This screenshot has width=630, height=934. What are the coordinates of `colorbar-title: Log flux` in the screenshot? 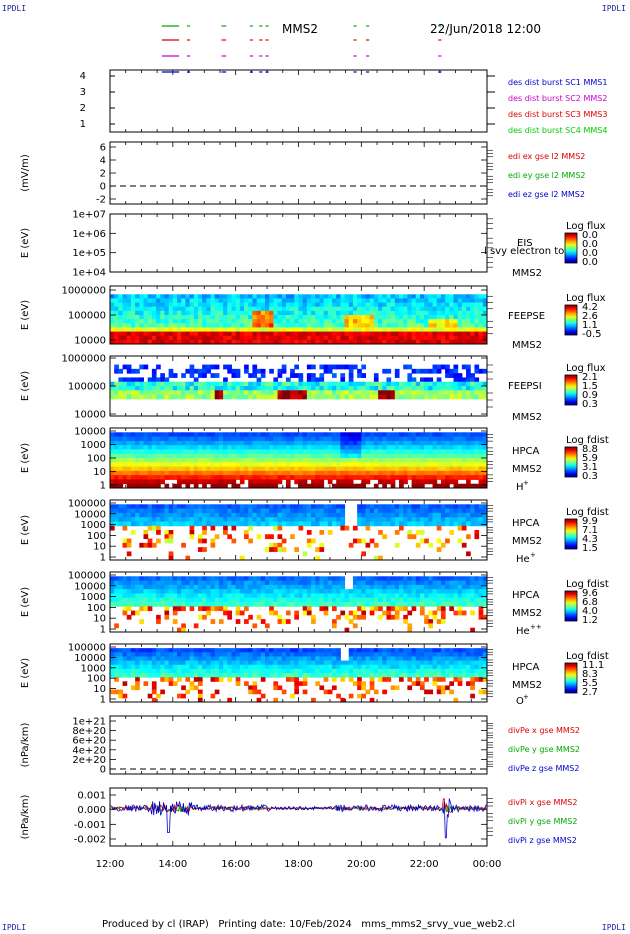 It's located at (586, 298).